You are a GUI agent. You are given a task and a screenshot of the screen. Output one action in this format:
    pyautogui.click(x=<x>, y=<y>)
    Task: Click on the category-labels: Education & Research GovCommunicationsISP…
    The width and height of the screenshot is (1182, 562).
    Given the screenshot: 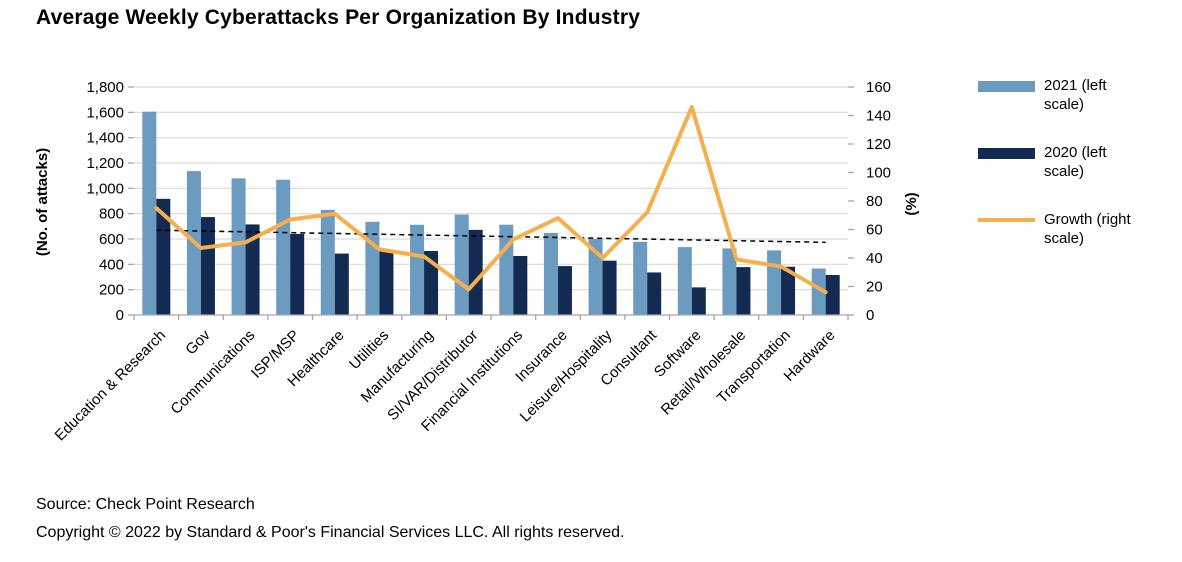 What is the action you would take?
    pyautogui.click(x=445, y=385)
    